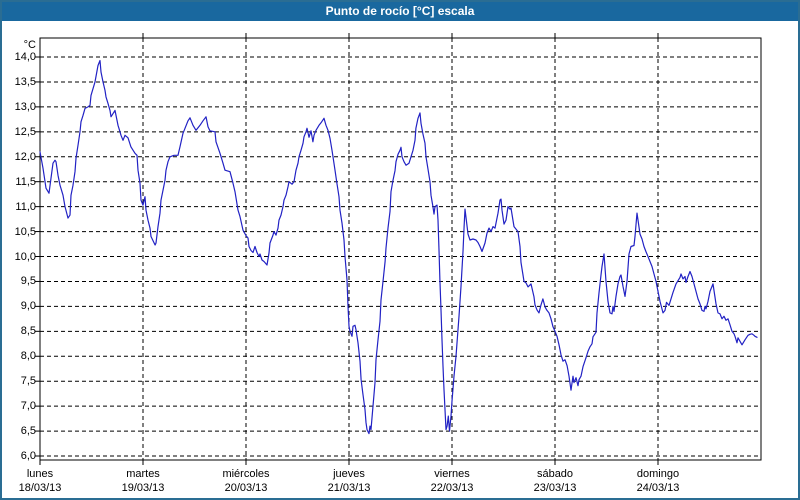  Describe the element at coordinates (25, 156) in the screenshot. I see `y-axis-tick-label: 12,0` at that location.